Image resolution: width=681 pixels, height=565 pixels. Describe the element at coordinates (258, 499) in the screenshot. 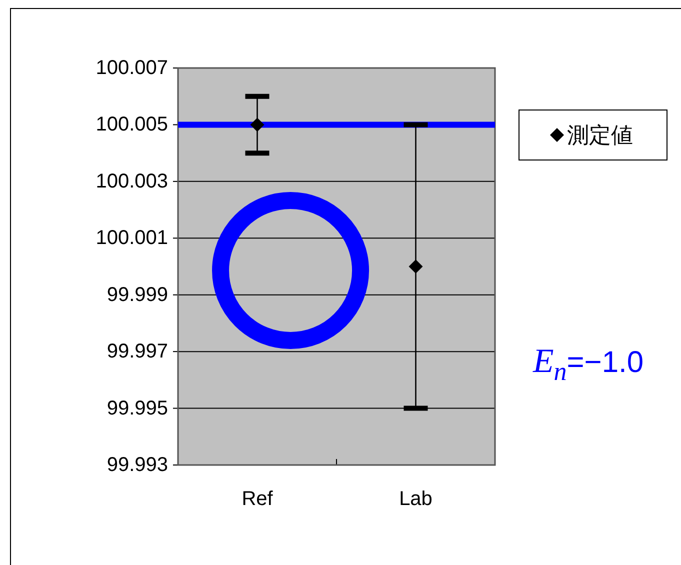

I see `x-tick-label: Ref` at that location.